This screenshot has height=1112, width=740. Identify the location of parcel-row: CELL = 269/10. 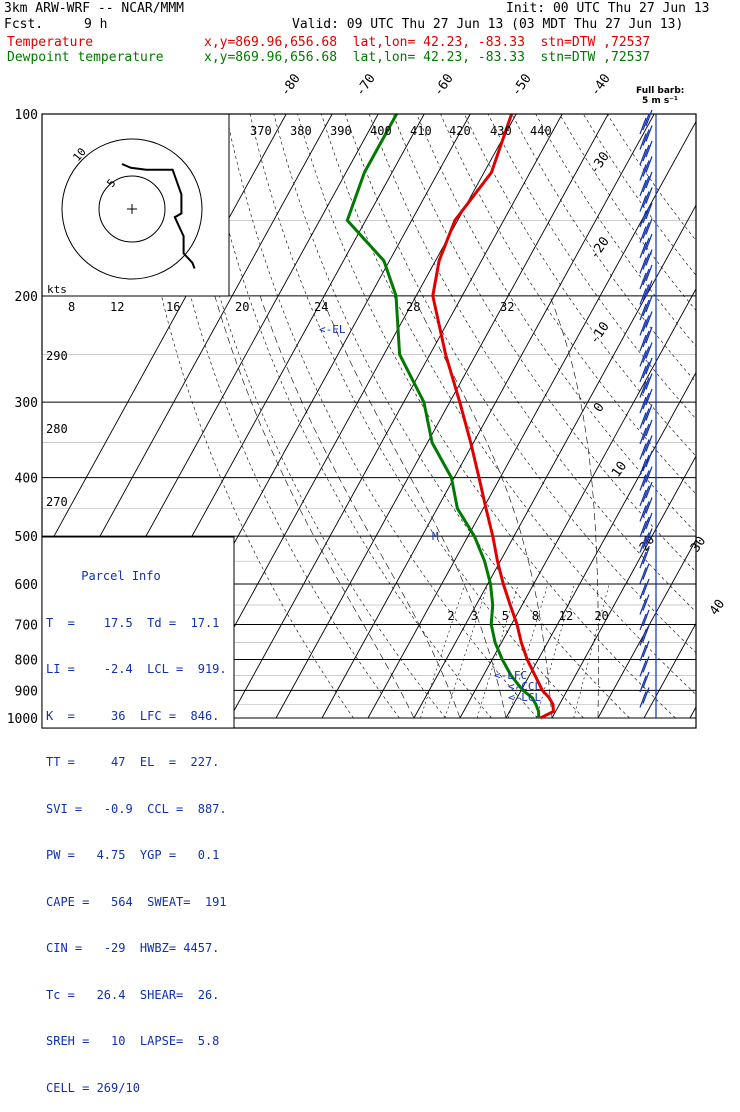
(141, 1089).